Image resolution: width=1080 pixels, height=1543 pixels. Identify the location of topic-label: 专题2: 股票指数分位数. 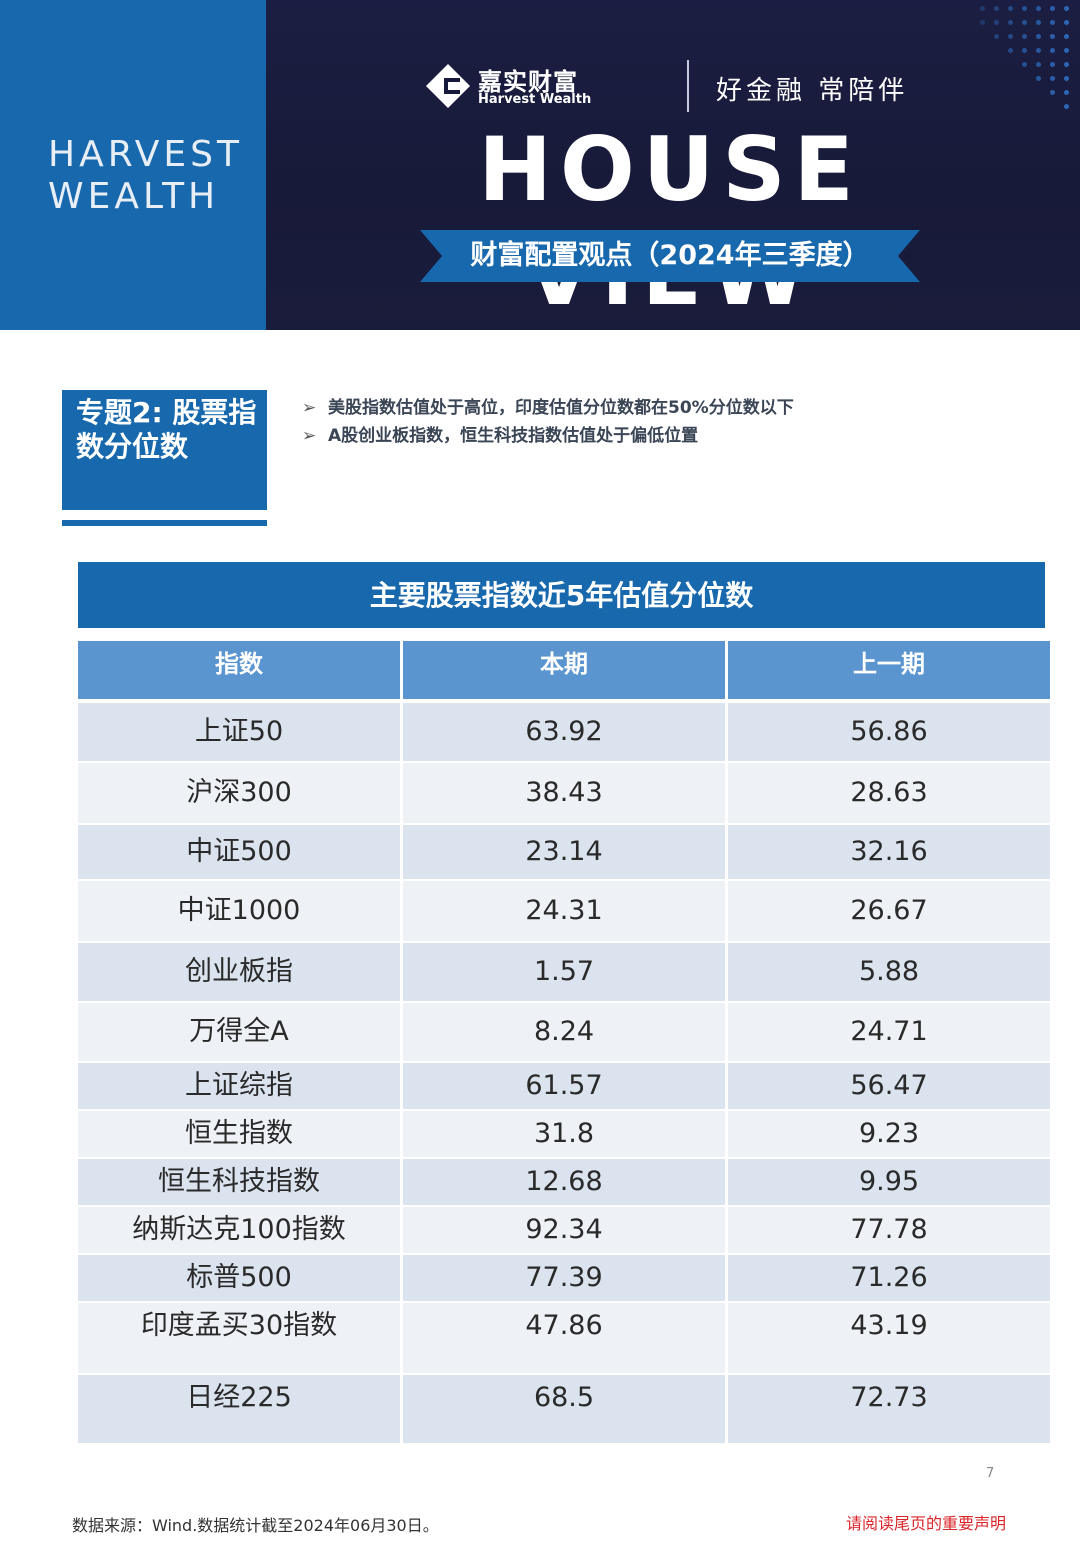
(166, 429).